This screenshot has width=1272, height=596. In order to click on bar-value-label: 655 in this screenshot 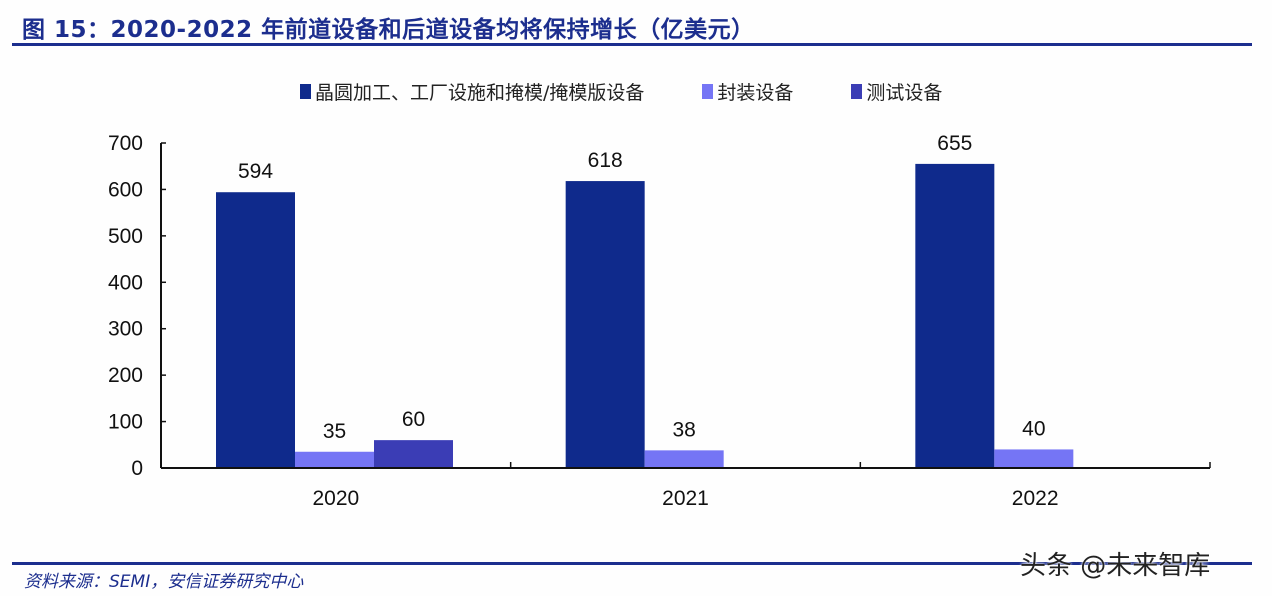, I will do `click(954, 143)`.